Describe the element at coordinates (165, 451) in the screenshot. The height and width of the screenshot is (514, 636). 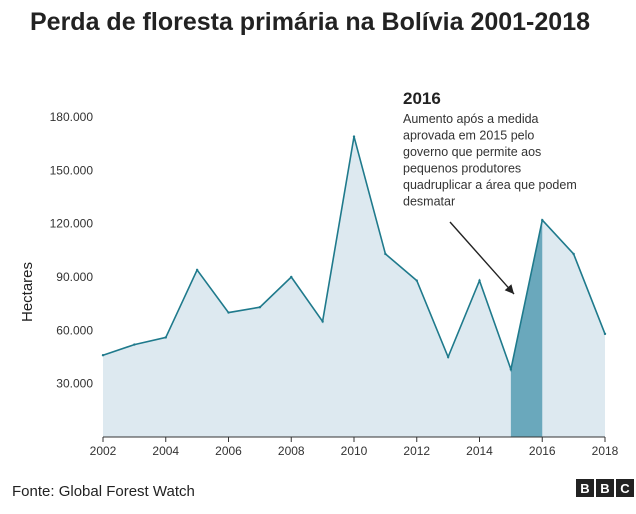
I see `x-tick-label-2004: 2004` at that location.